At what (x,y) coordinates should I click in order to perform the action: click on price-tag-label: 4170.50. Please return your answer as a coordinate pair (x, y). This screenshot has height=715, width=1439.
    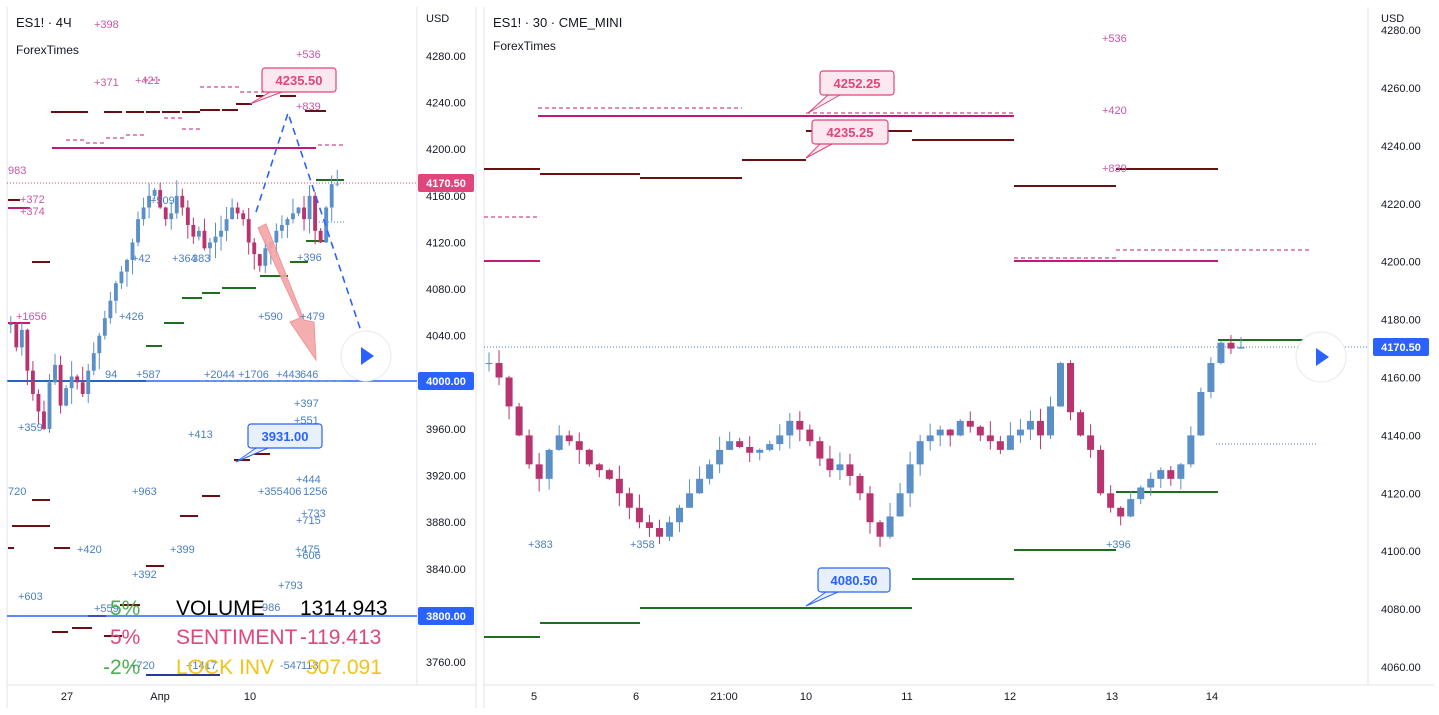
    Looking at the image, I should click on (1401, 348).